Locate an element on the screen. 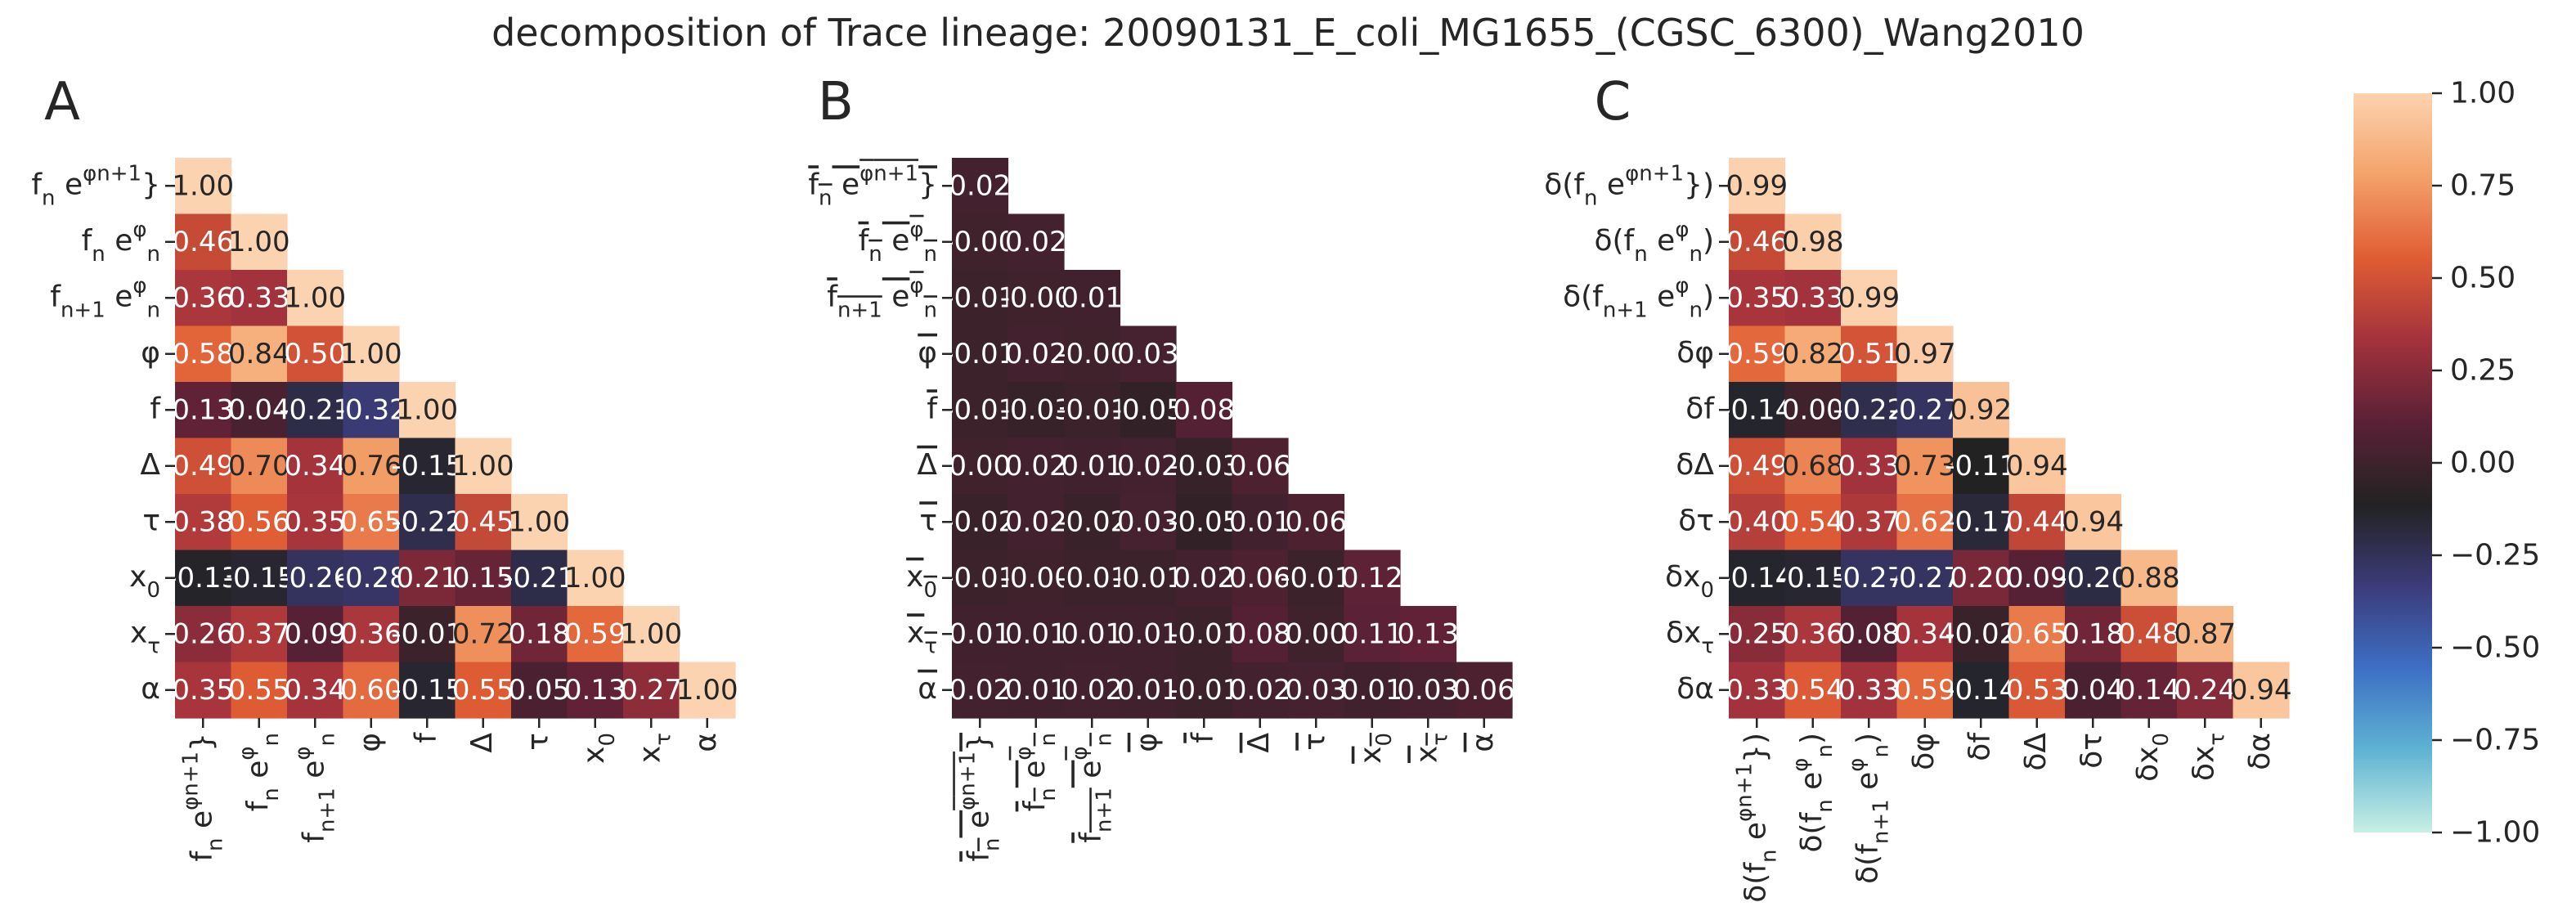 The height and width of the screenshot is (920, 2576). row-tick-label: δΔ is located at coordinates (1695, 465).